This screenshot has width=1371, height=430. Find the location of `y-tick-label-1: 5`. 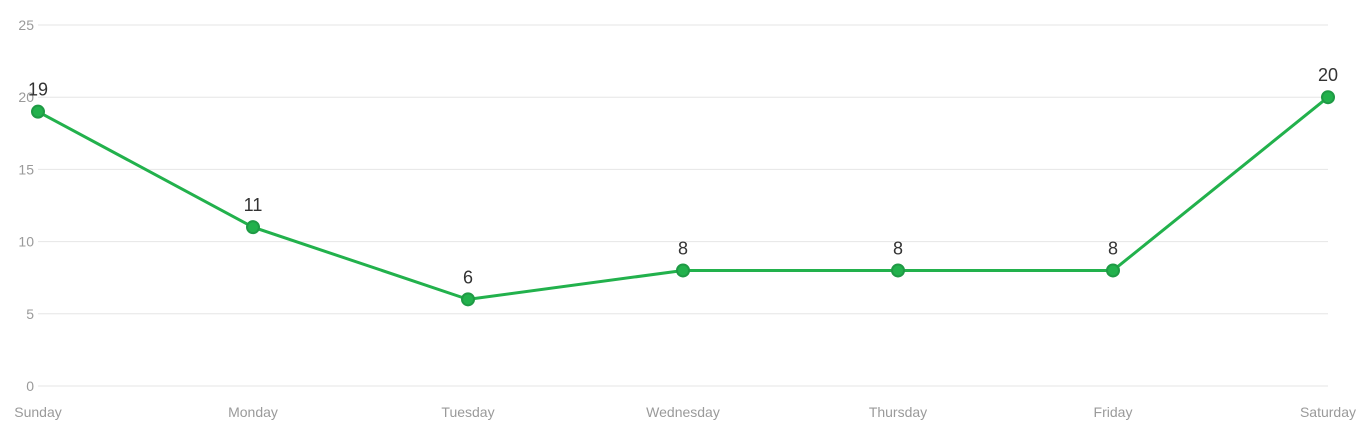

y-tick-label-1: 5 is located at coordinates (30, 314).